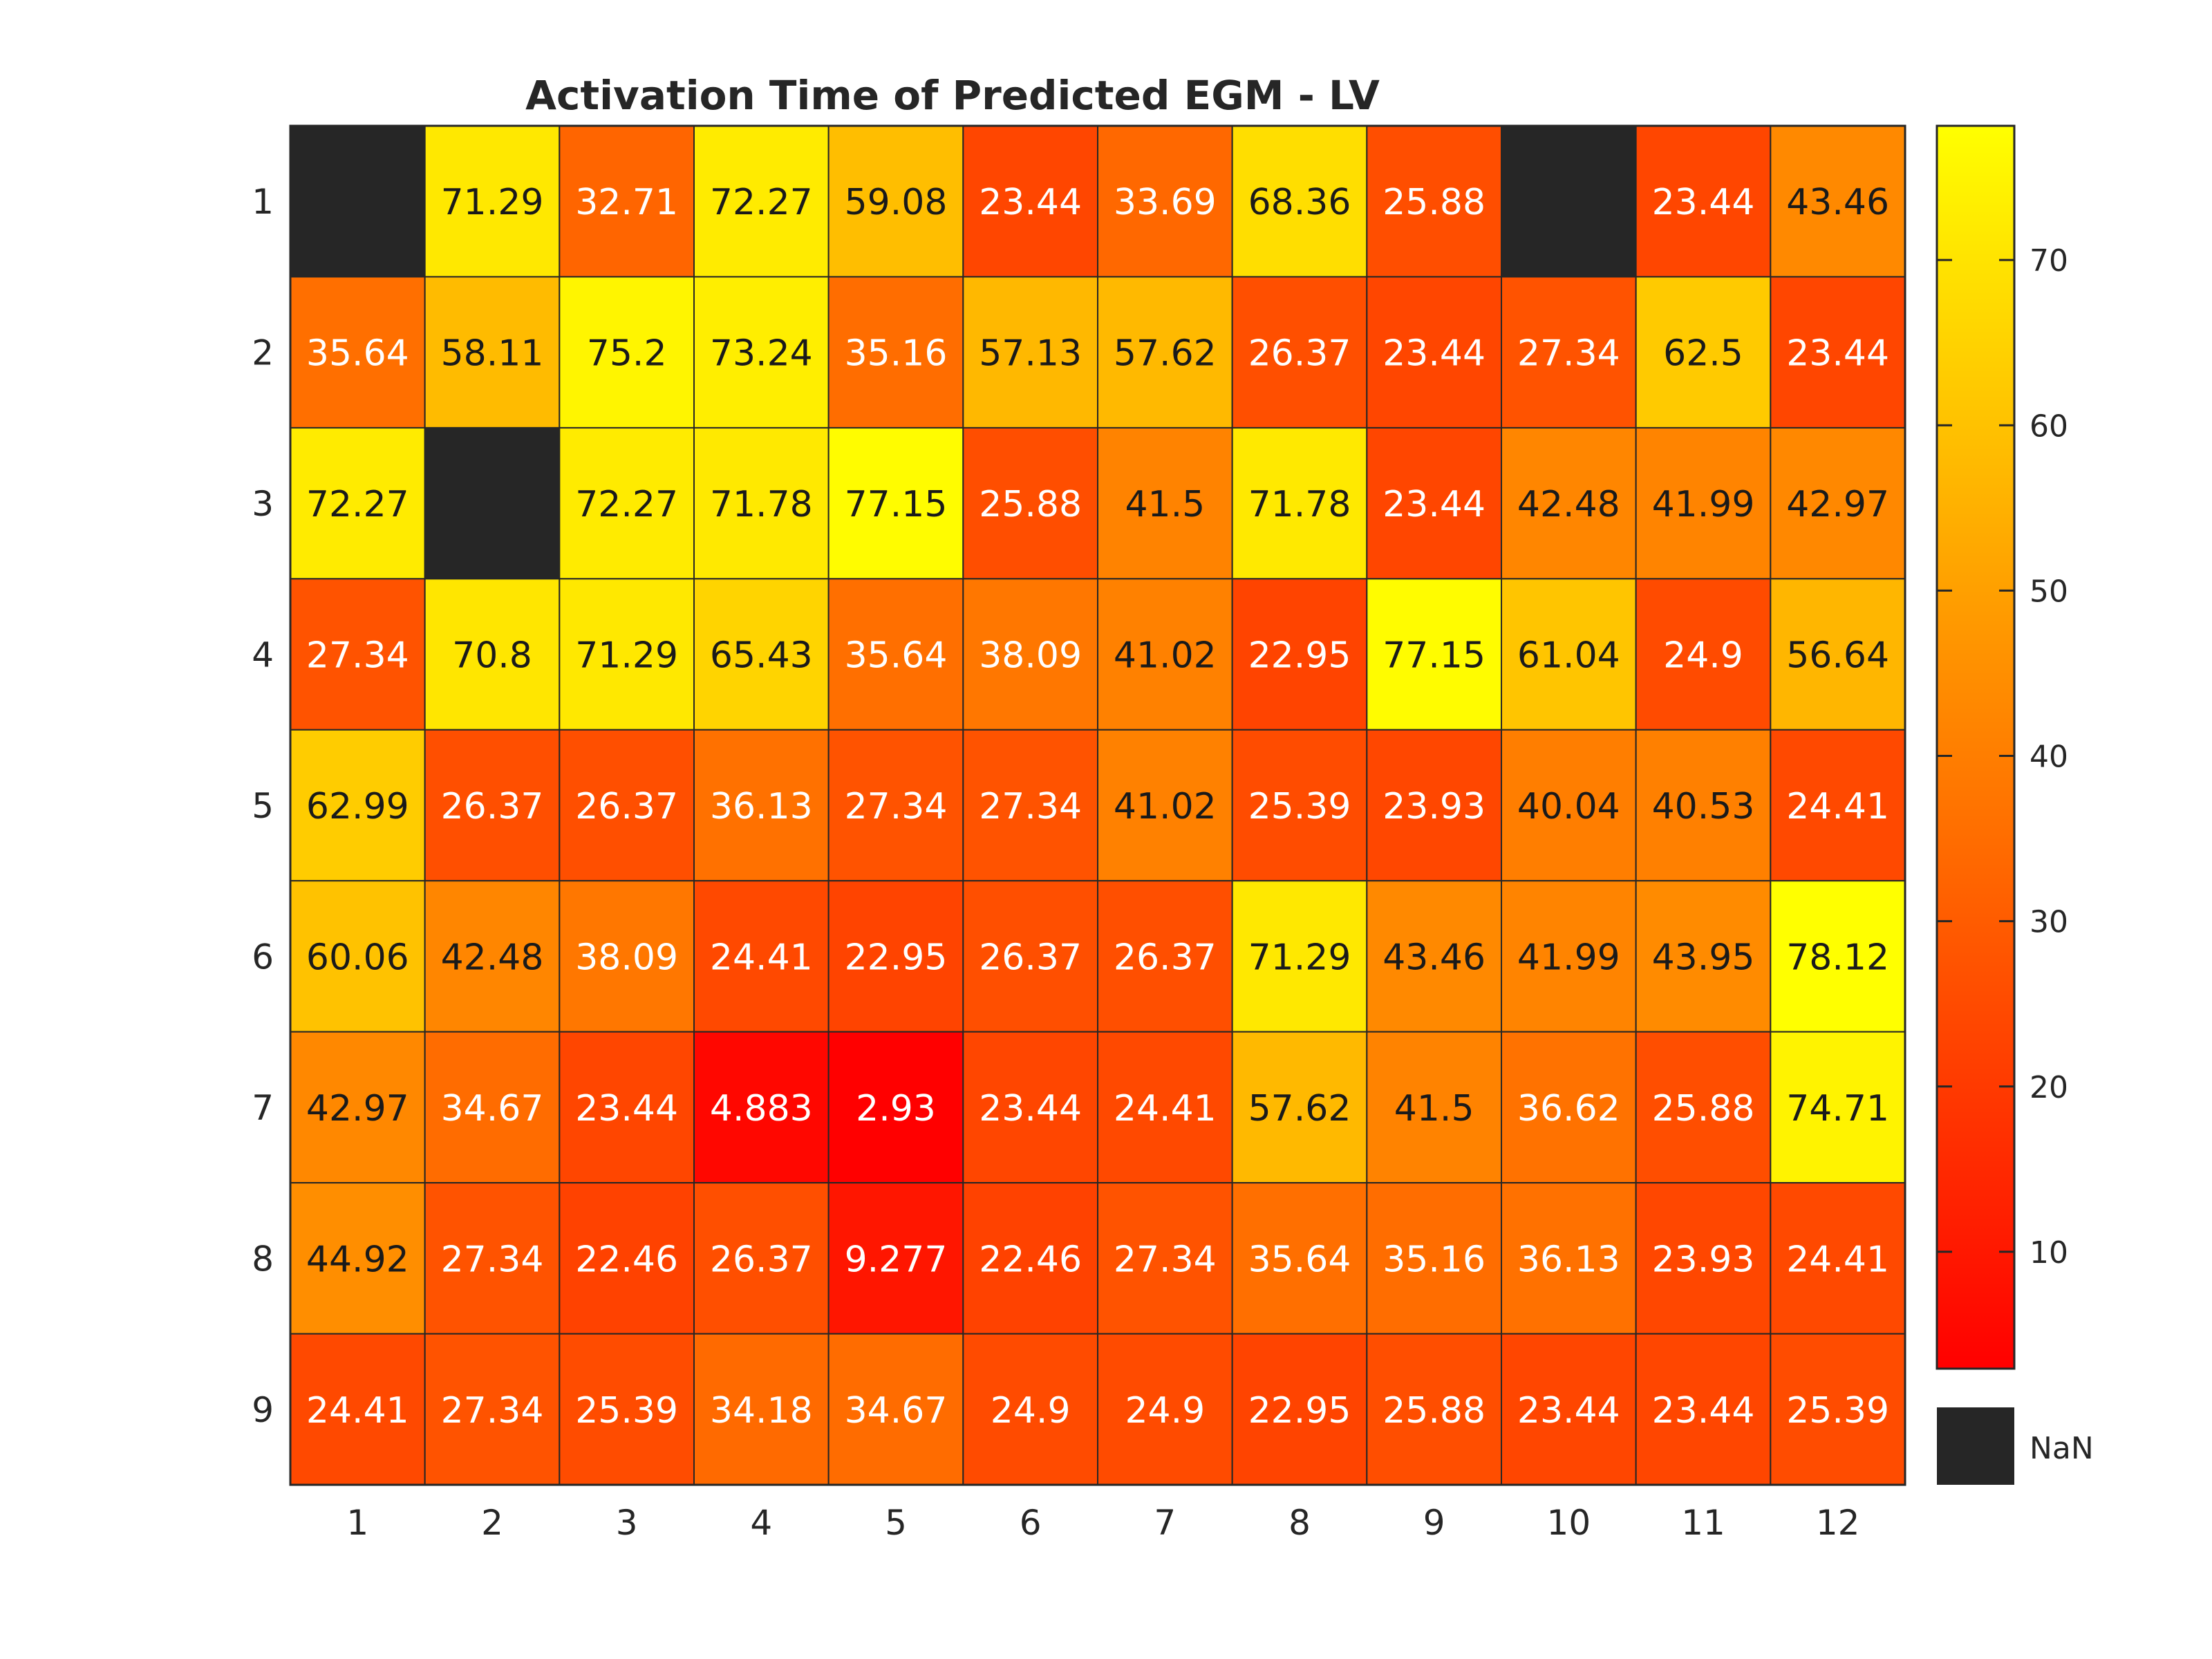  Describe the element at coordinates (357, 957) in the screenshot. I see `heatmap-cell-label: 60.06` at that location.